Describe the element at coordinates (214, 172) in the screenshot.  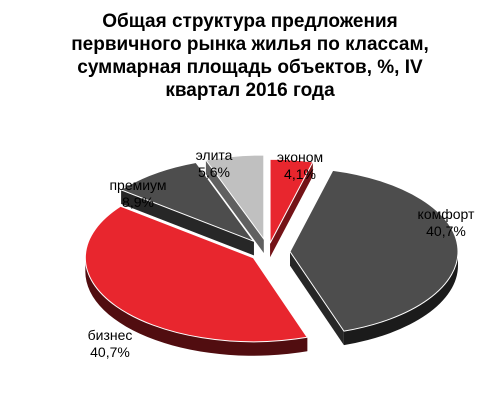
I see `slice-value-элита: 5,6%` at that location.